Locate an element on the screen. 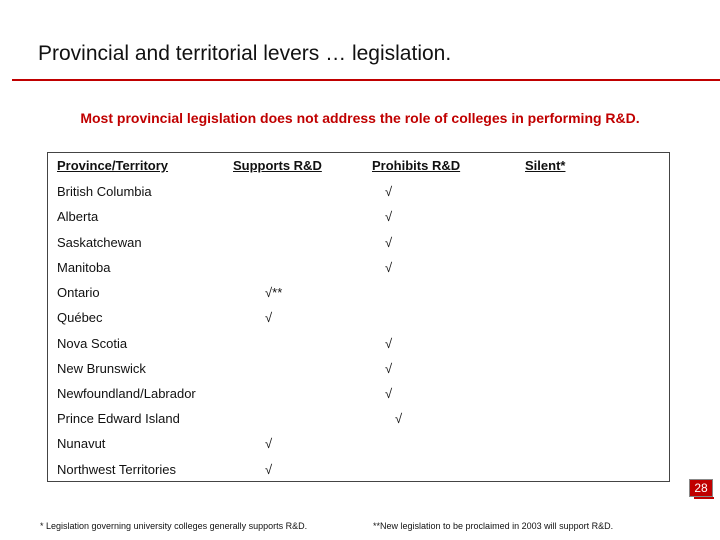 The image size is (720, 540). row-mark-newfoundland-labrador: √ is located at coordinates (389, 393).